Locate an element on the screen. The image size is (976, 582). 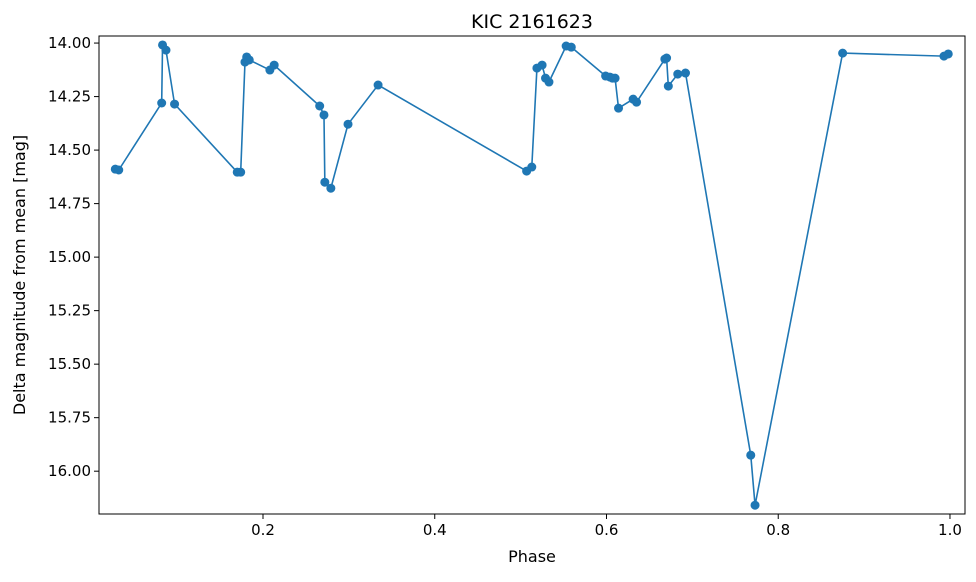
y-tick-label: 15.50 is located at coordinates (69, 364).